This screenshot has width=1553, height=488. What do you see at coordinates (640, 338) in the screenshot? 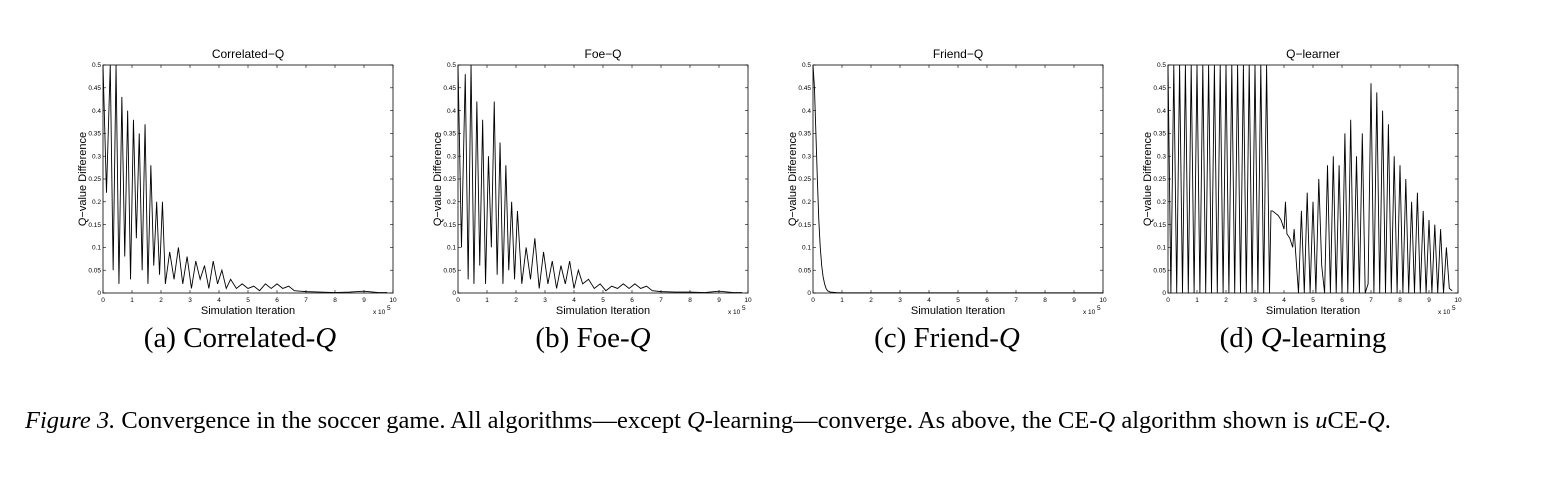
I see `subcaption-b-q: Q` at bounding box center [640, 338].